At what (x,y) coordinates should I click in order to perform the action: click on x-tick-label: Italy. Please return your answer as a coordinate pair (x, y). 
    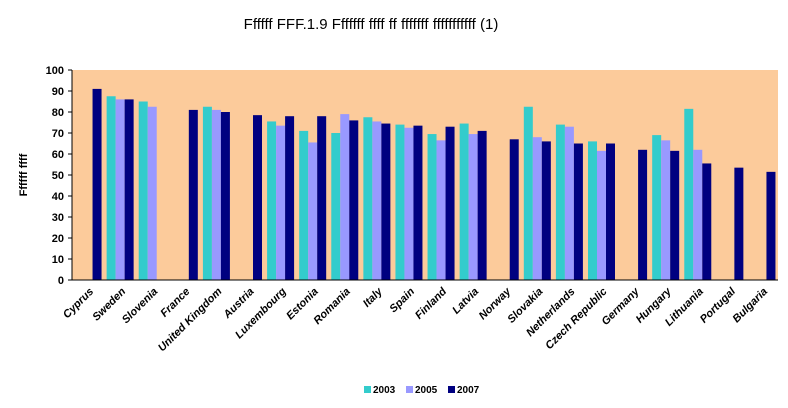
    Looking at the image, I should click on (373, 297).